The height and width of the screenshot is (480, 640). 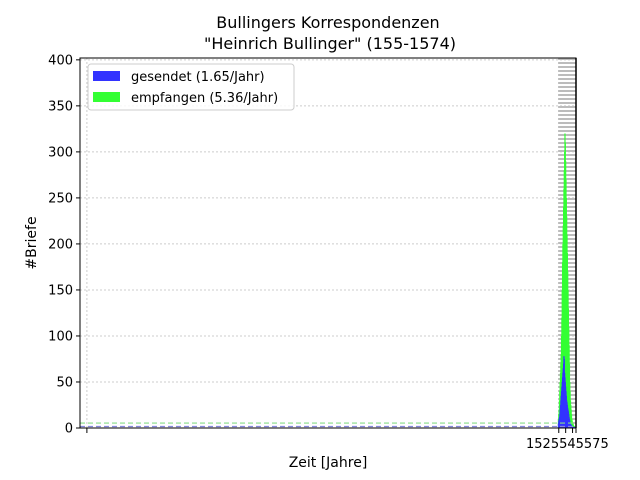 I want to click on legend-box, so click(x=191, y=87).